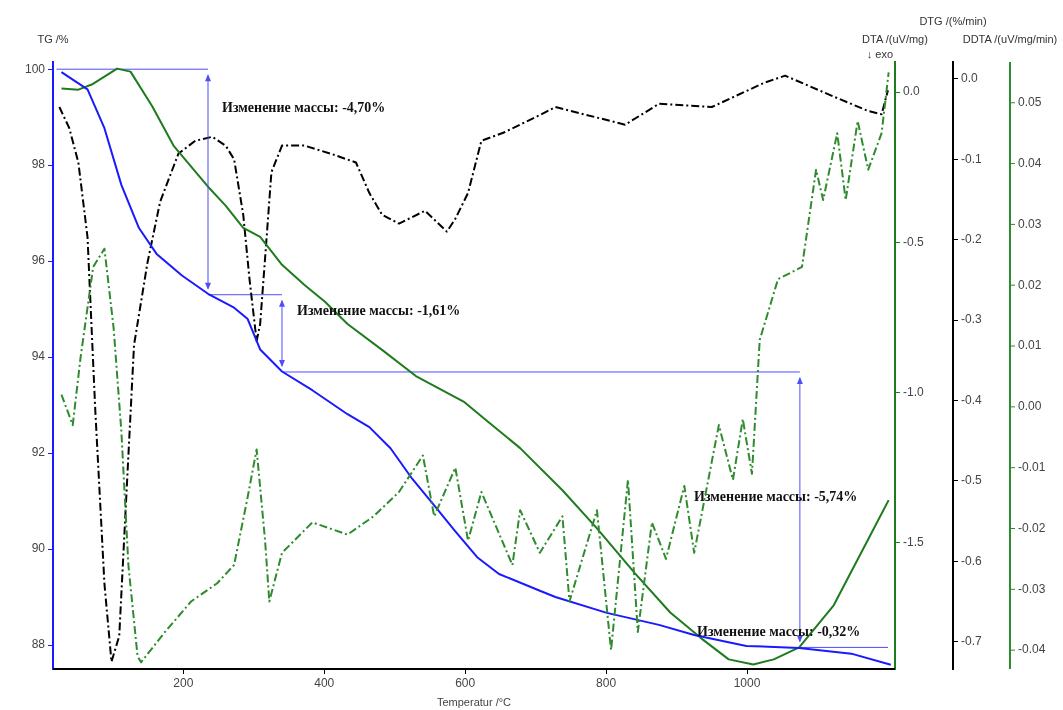 The height and width of the screenshot is (710, 1063). I want to click on y-tick-label: 92, so click(38, 452).